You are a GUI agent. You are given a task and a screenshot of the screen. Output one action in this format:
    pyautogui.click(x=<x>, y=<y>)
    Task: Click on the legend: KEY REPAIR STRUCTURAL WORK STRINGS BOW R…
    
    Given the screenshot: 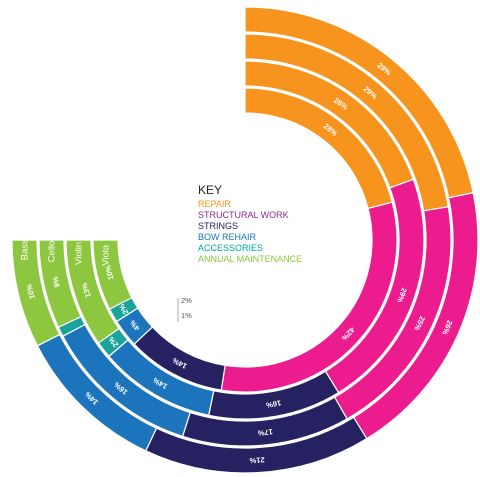 What is the action you would take?
    pyautogui.click(x=250, y=223)
    